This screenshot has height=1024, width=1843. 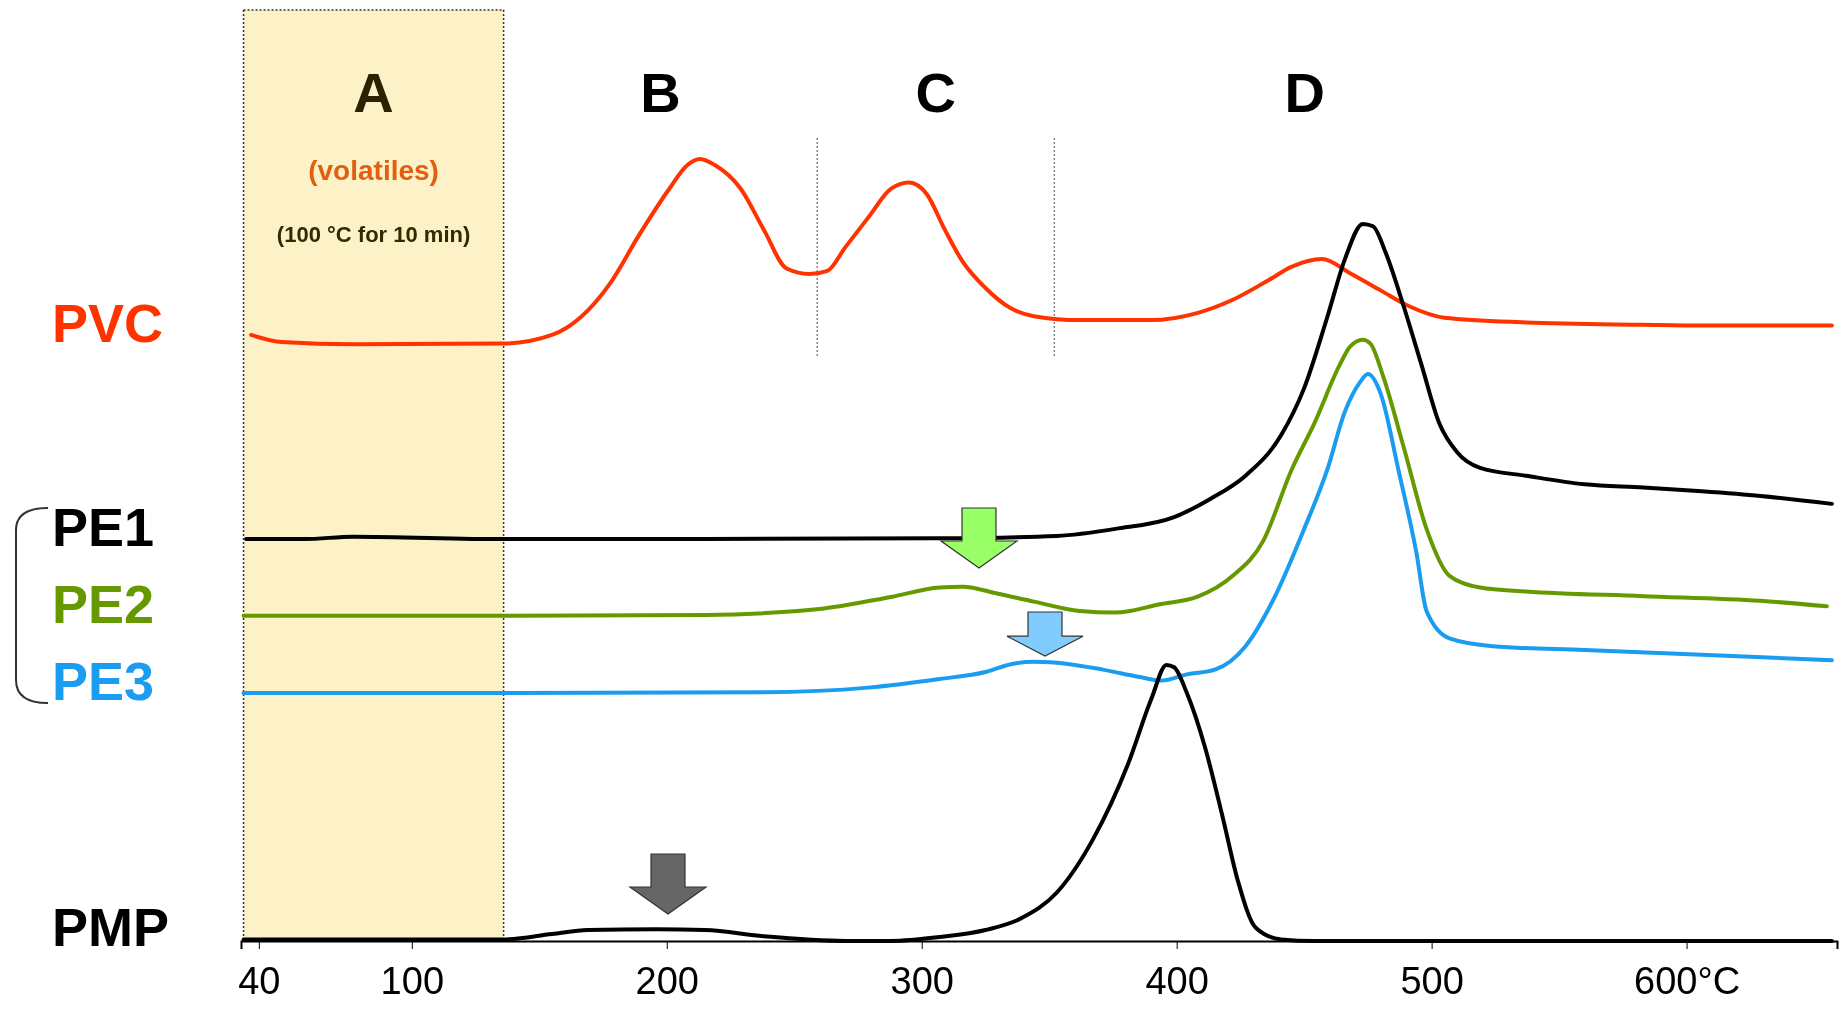 I want to click on series-label: PVC, so click(x=108, y=322).